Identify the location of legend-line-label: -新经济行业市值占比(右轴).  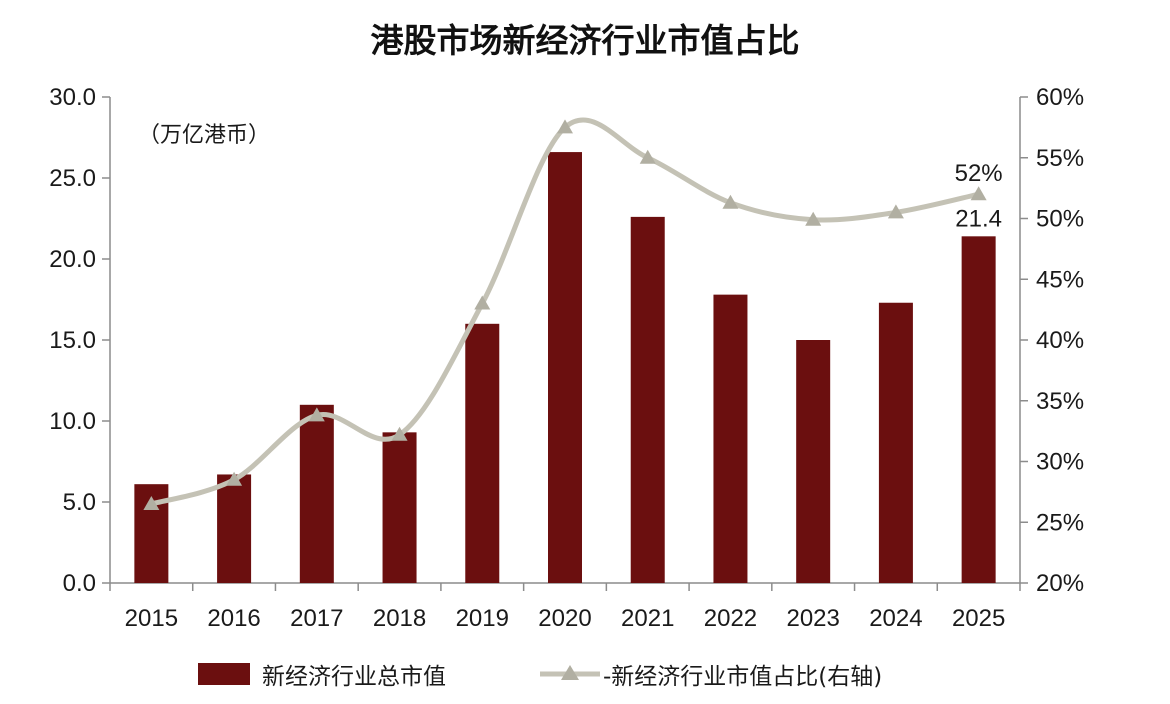
(742, 677).